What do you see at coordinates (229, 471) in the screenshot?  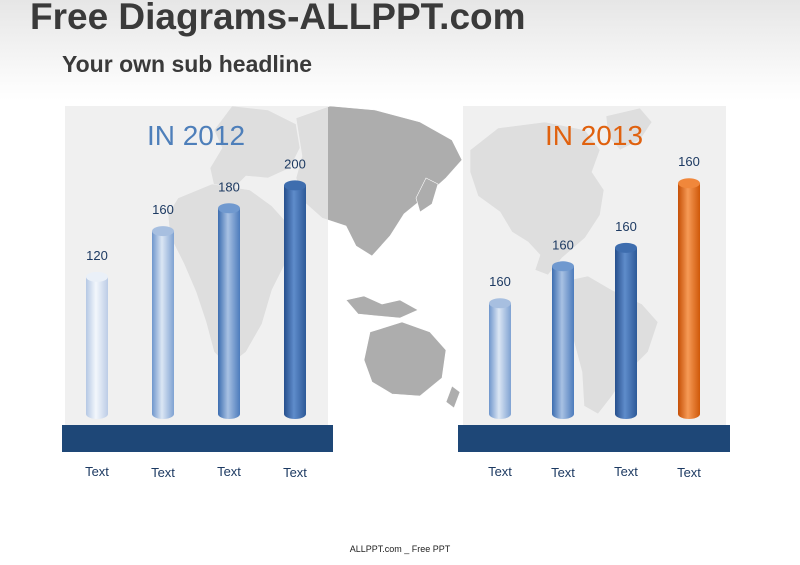 I see `chart-2012-category-label-3: Text` at bounding box center [229, 471].